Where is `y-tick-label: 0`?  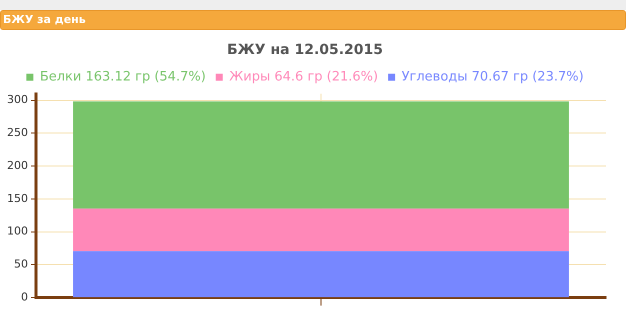 y-tick-label: 0 is located at coordinates (24, 297).